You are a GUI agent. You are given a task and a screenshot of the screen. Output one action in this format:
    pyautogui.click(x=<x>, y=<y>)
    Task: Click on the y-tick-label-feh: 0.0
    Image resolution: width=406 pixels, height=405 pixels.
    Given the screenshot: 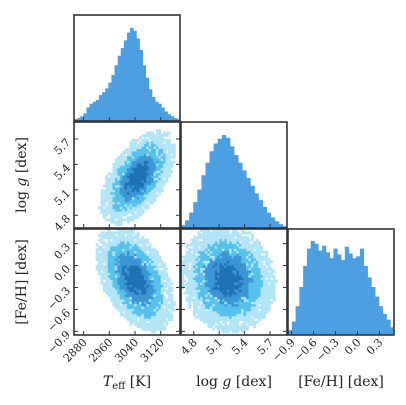 What is the action you would take?
    pyautogui.click(x=63, y=273)
    